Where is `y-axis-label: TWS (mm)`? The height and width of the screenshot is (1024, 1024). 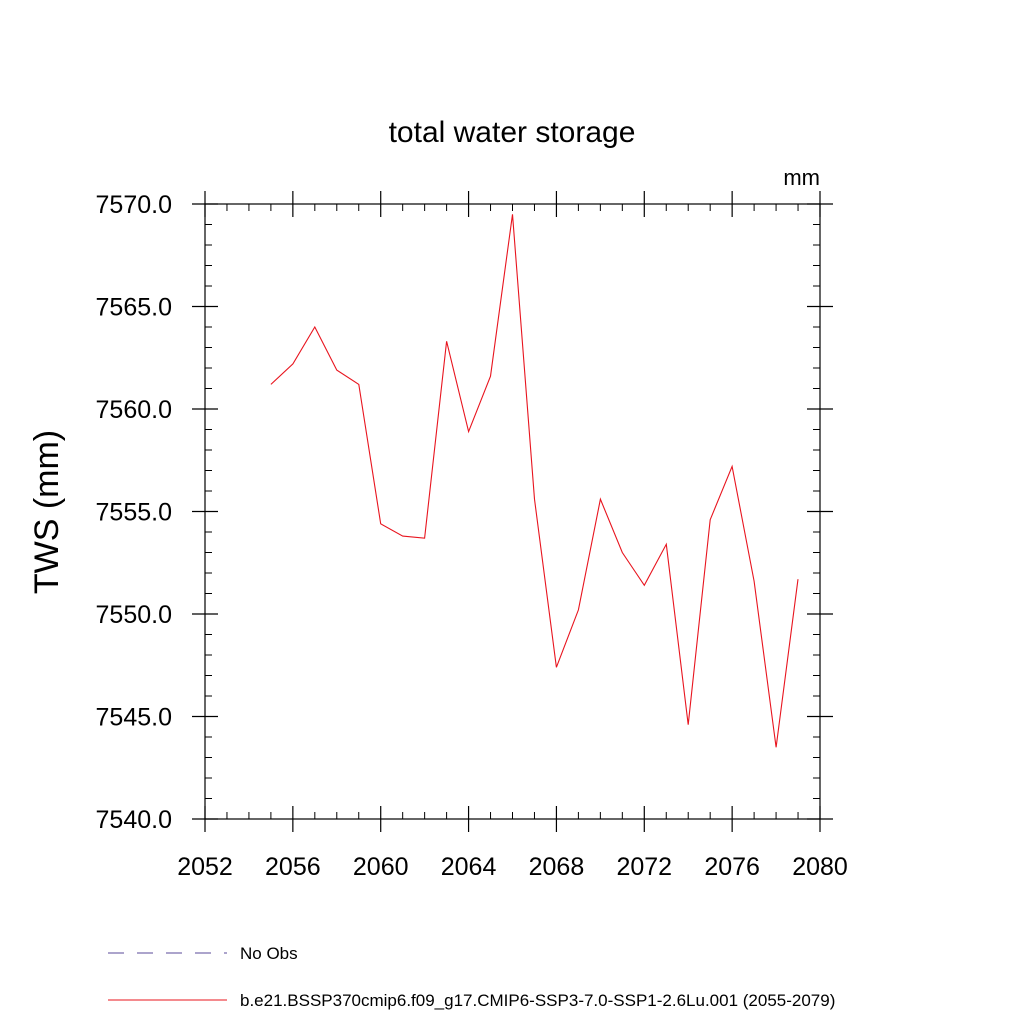
y-axis-label: TWS (mm) is located at coordinates (47, 512).